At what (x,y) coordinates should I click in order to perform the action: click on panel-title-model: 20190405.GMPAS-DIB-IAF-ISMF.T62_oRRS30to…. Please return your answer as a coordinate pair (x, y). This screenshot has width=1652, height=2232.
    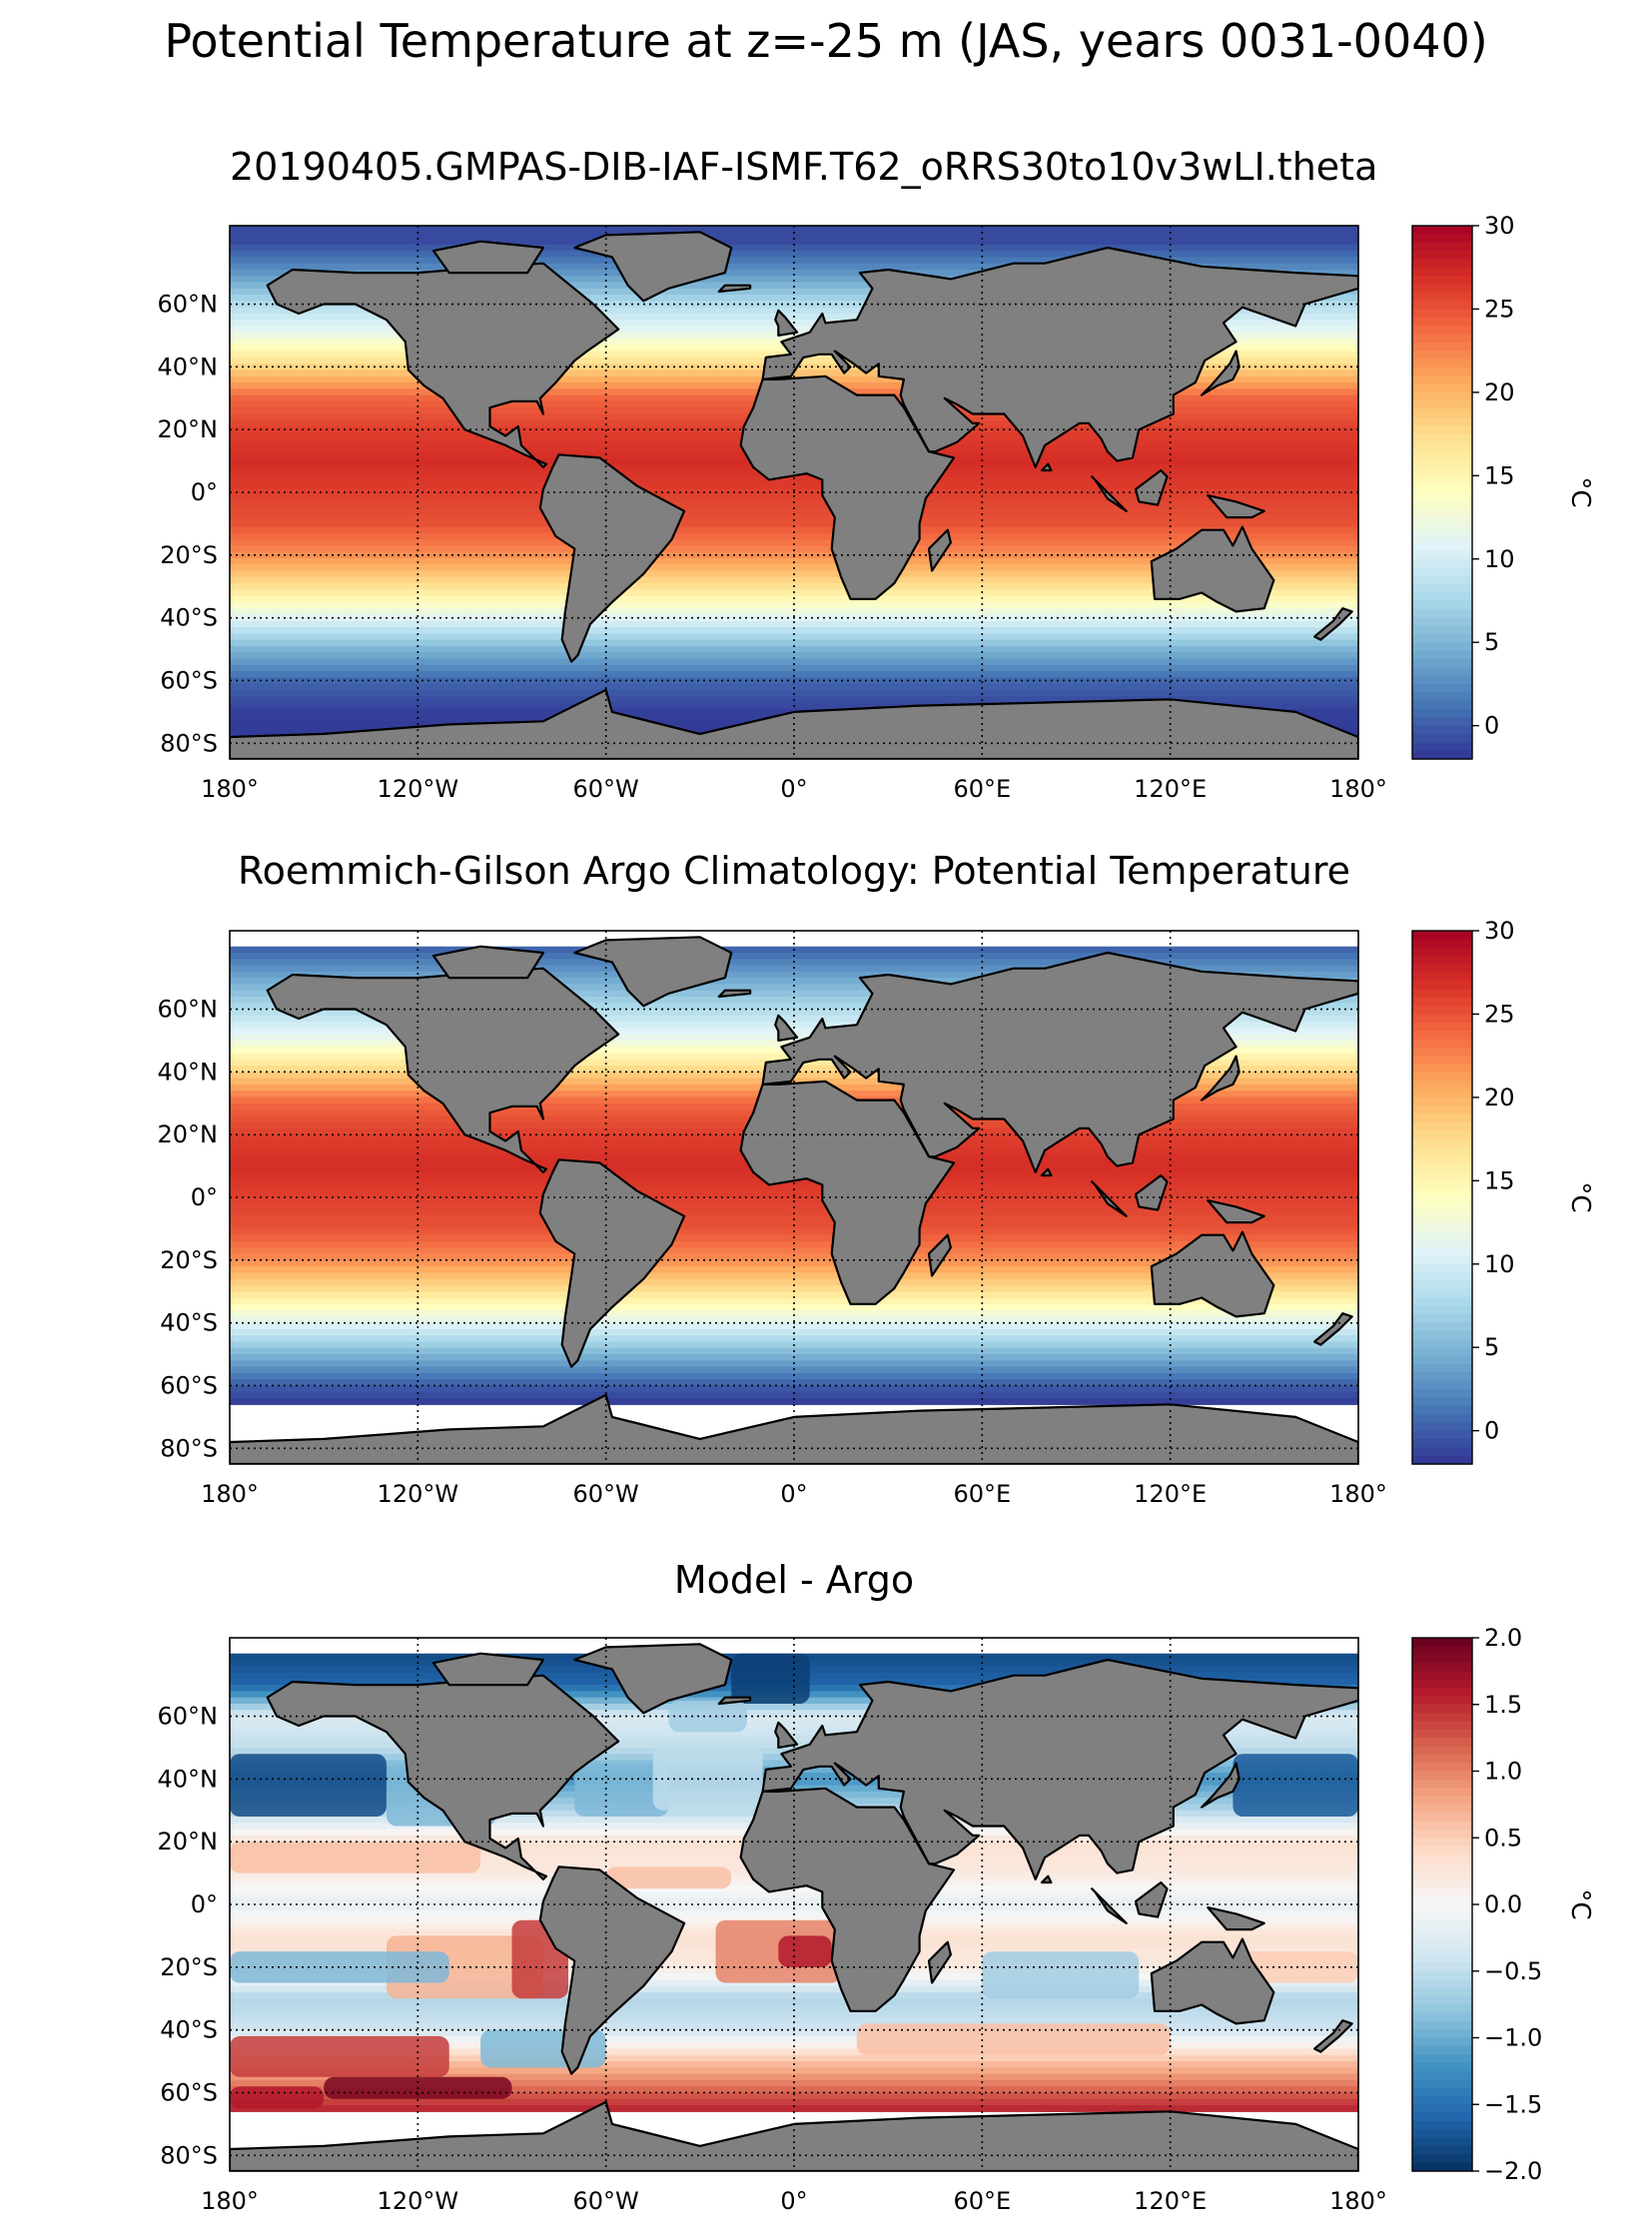
    Looking at the image, I should click on (804, 167).